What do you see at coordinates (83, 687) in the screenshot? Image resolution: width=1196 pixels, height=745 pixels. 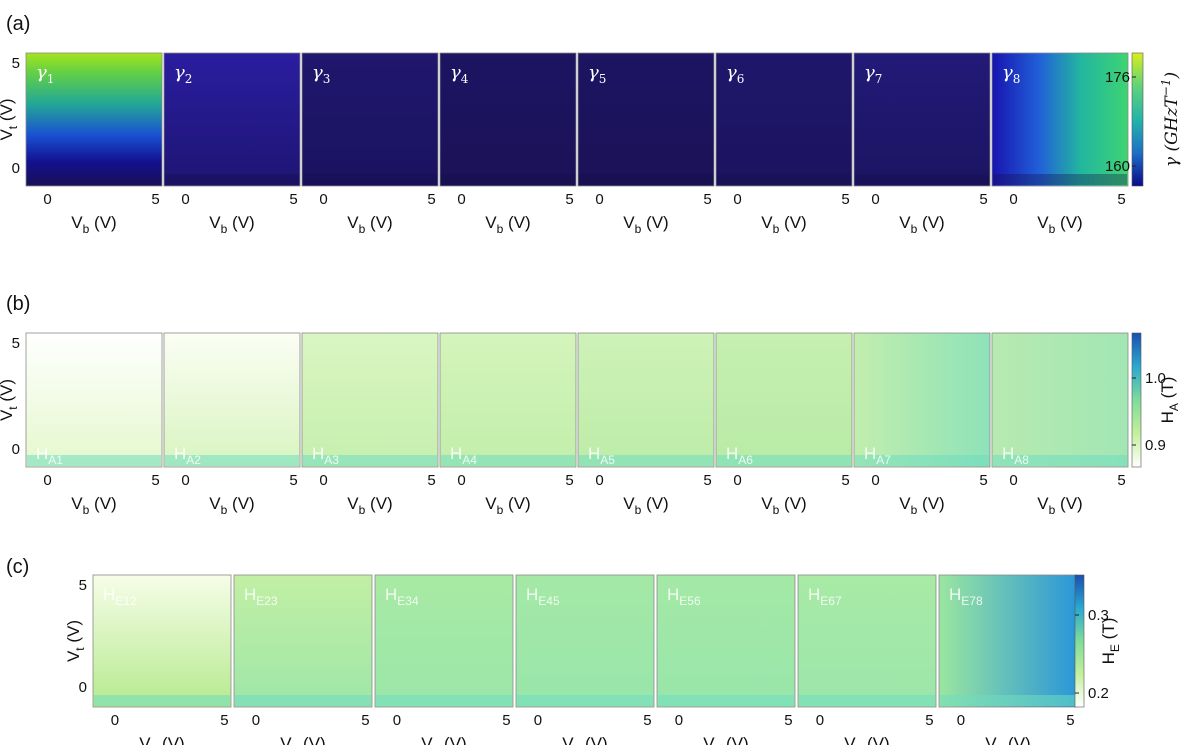 I see `y-tick-label: 0` at bounding box center [83, 687].